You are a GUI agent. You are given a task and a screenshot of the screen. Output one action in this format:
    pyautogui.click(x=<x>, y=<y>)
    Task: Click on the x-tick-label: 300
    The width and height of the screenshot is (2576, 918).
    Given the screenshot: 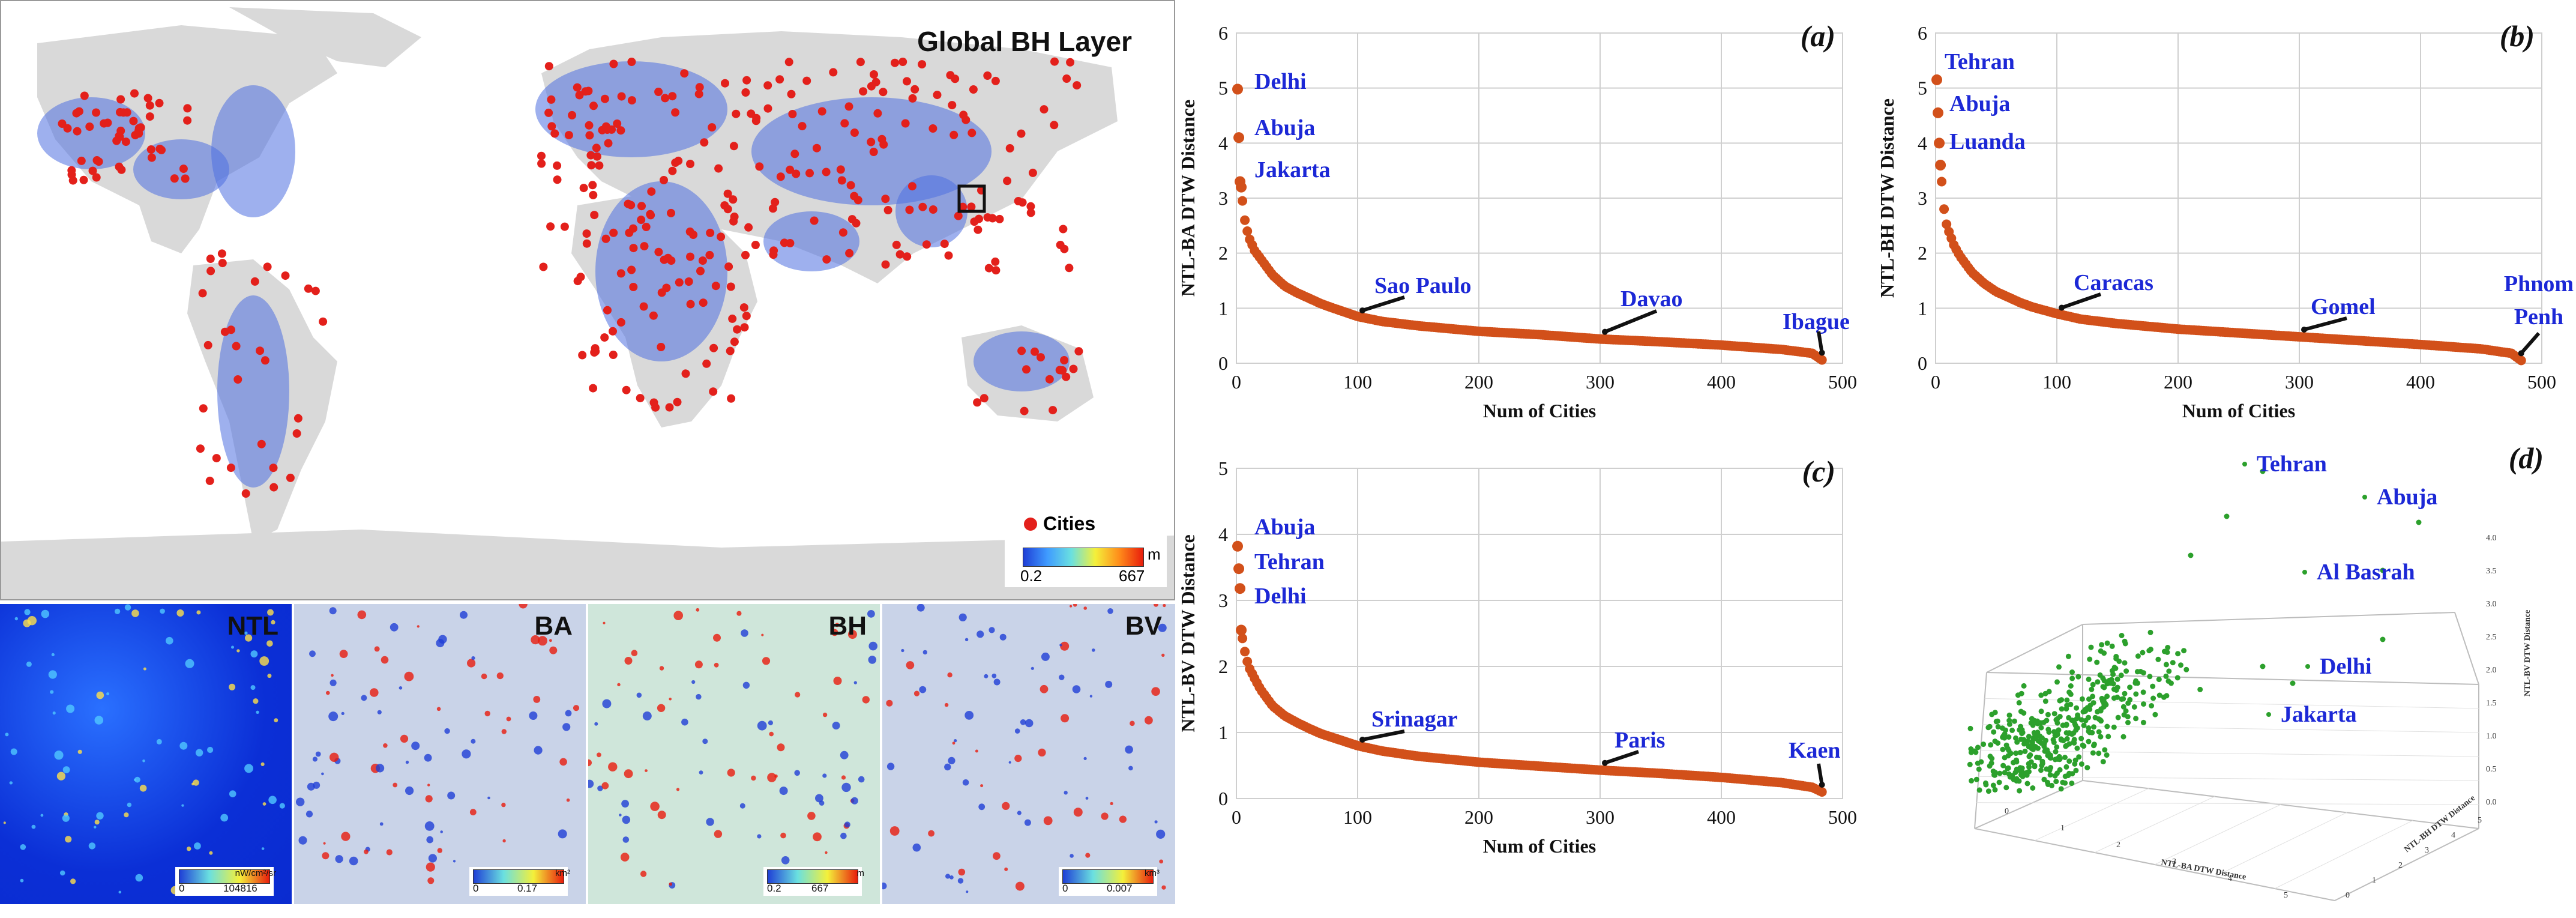 What is the action you would take?
    pyautogui.click(x=1600, y=817)
    